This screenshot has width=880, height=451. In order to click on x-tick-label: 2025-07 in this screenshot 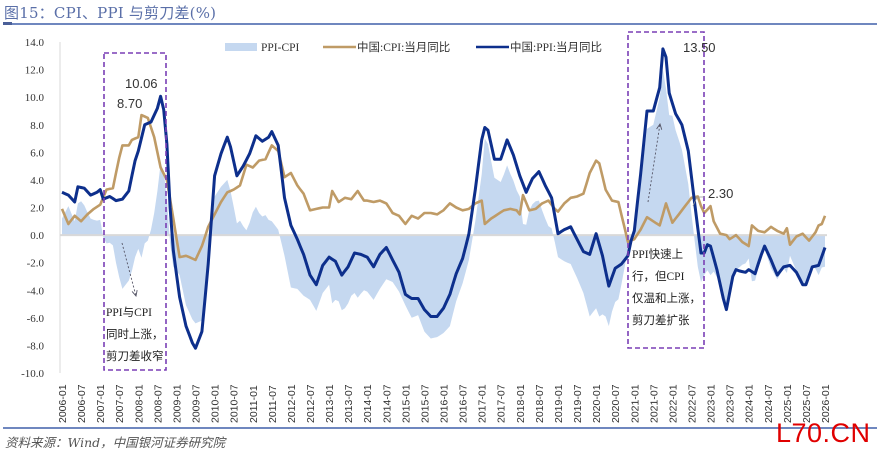, I will do `click(807, 403)`.